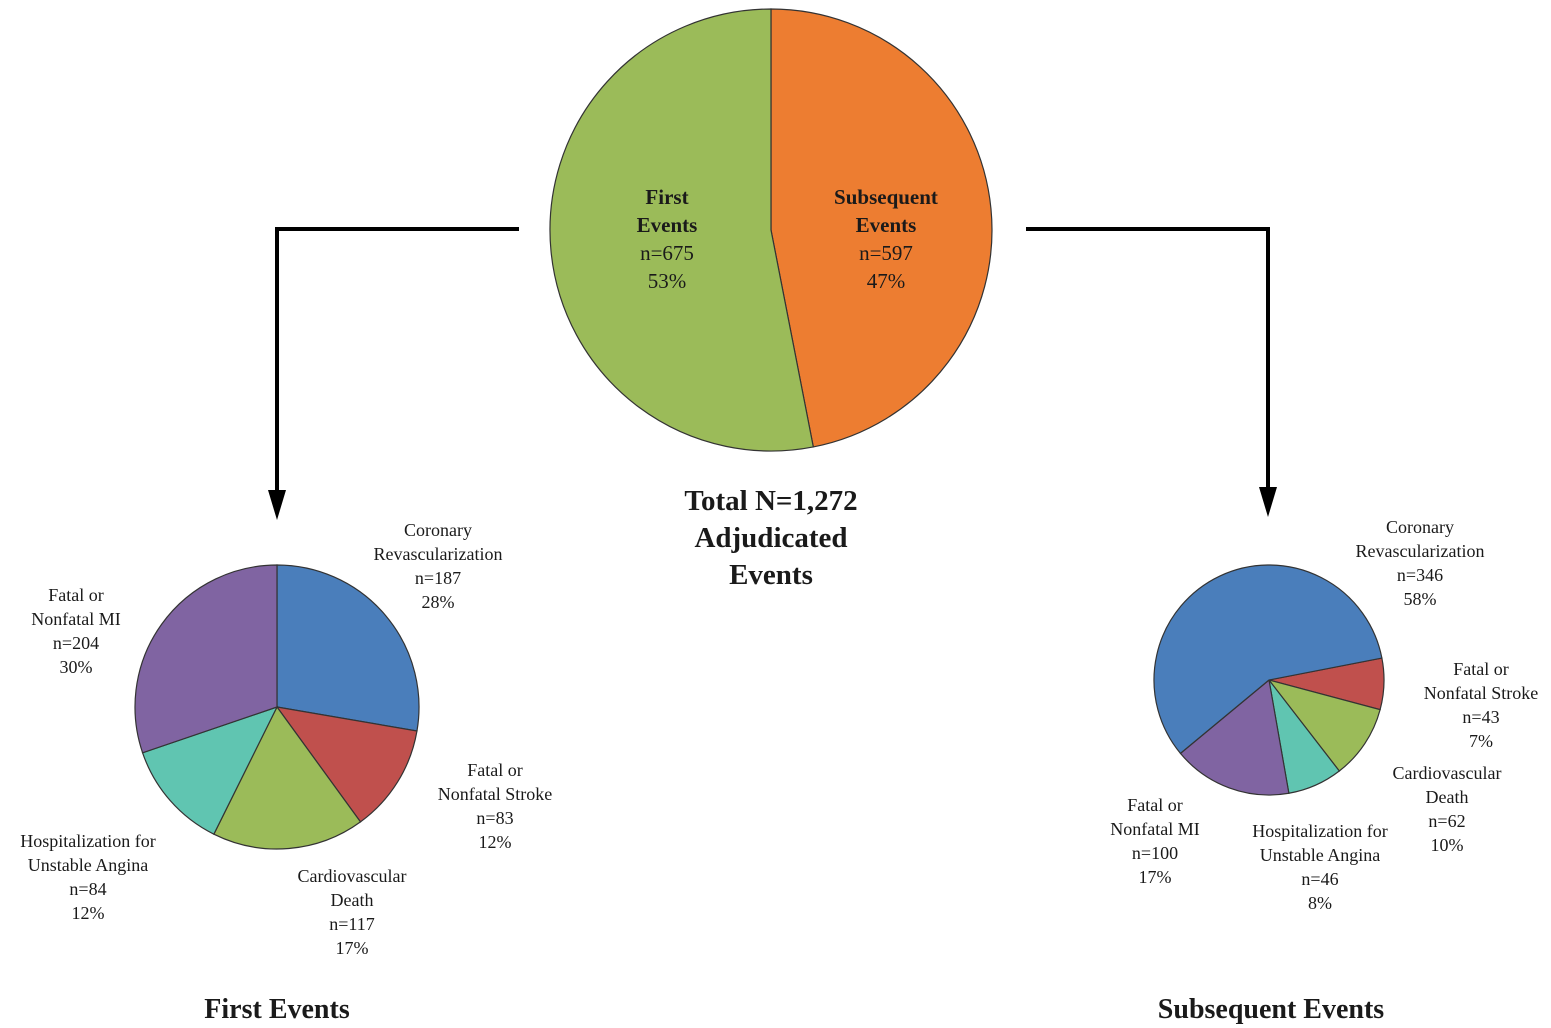 The width and height of the screenshot is (1551, 1028). Describe the element at coordinates (1154, 829) in the screenshot. I see `subsequent-slice-label-fatal-or-nonfatal-mi-line2: Nonfatal MI` at that location.